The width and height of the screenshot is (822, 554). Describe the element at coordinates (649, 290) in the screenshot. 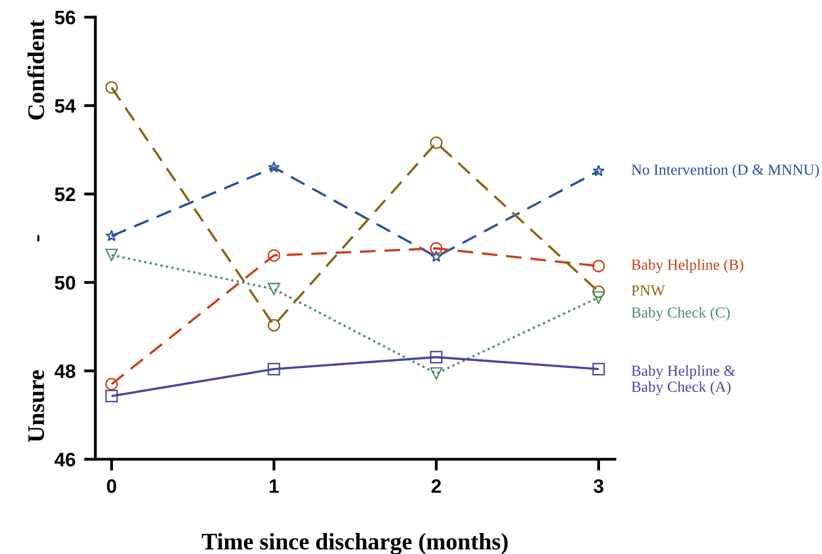

I see `series-label: PNW` at that location.